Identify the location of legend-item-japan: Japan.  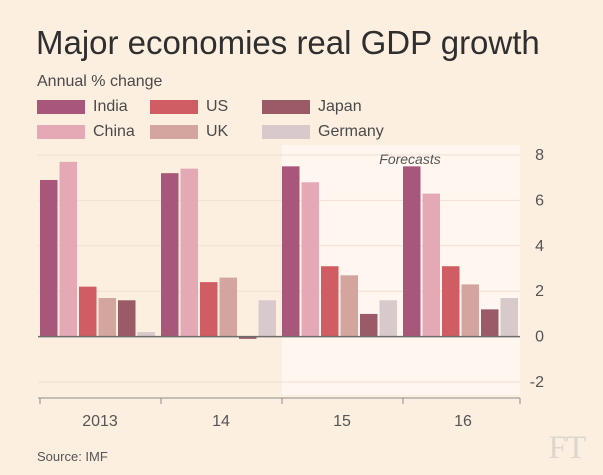
(312, 107).